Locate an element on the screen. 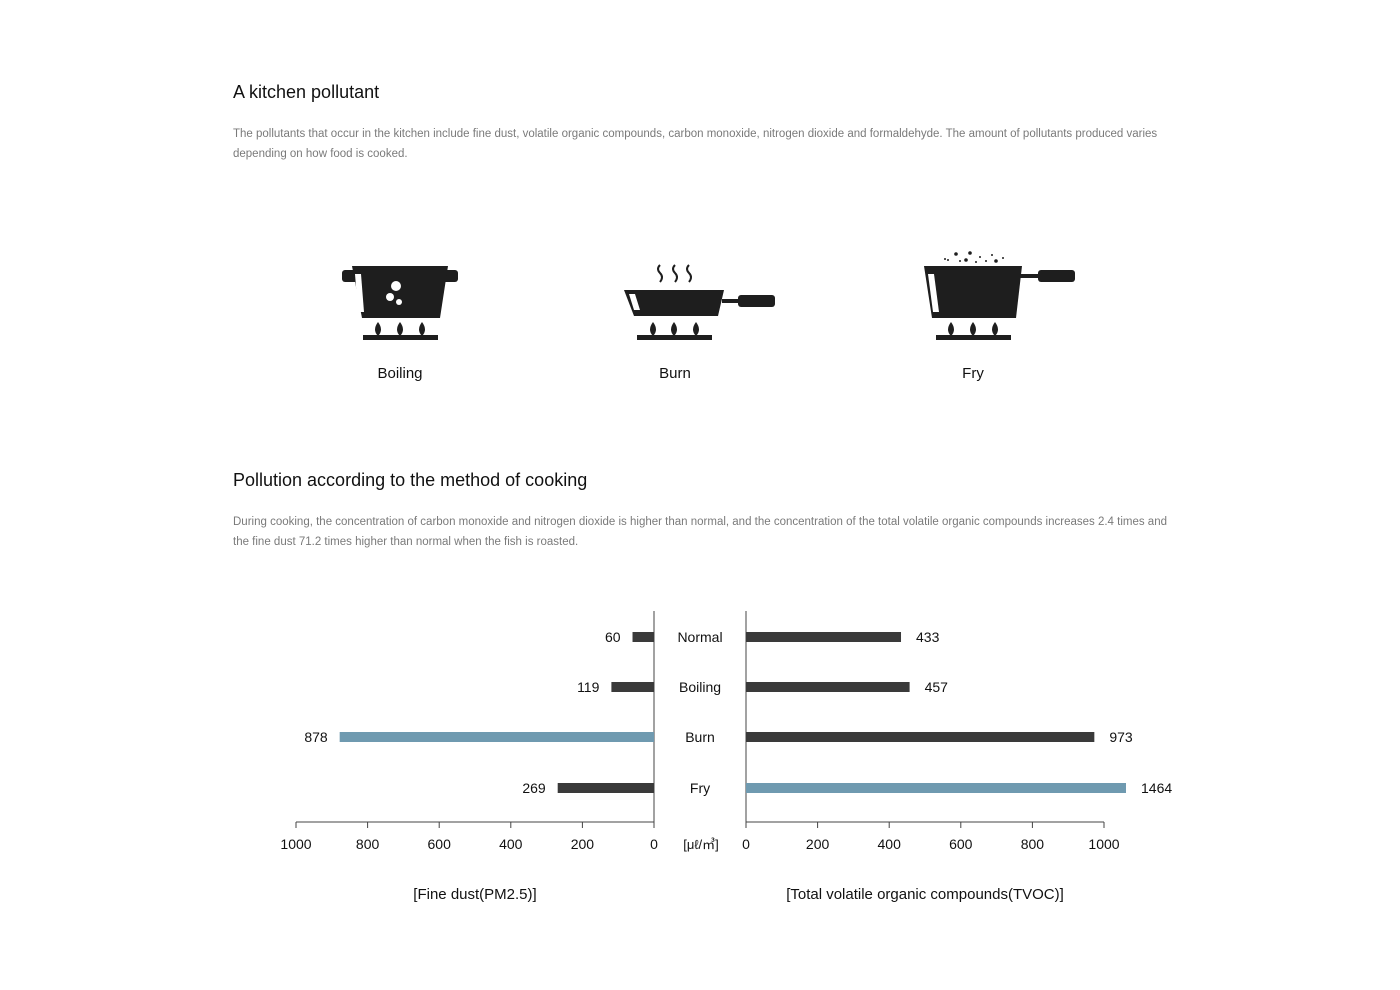 The image size is (1400, 990). bar-tvoc-normal is located at coordinates (824, 637).